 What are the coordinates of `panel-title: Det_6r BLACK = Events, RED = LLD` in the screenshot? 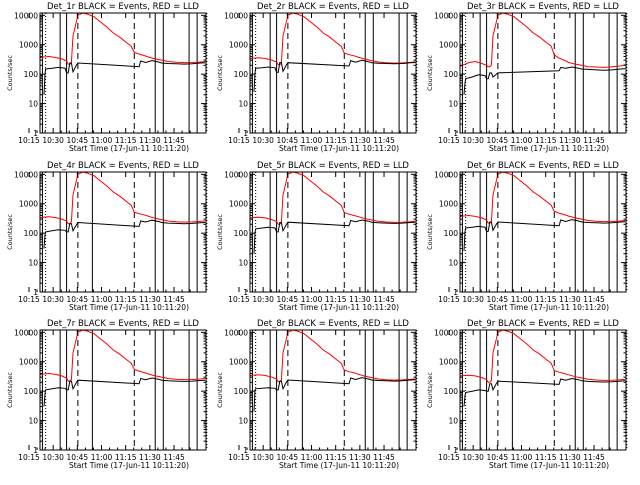 It's located at (543, 166).